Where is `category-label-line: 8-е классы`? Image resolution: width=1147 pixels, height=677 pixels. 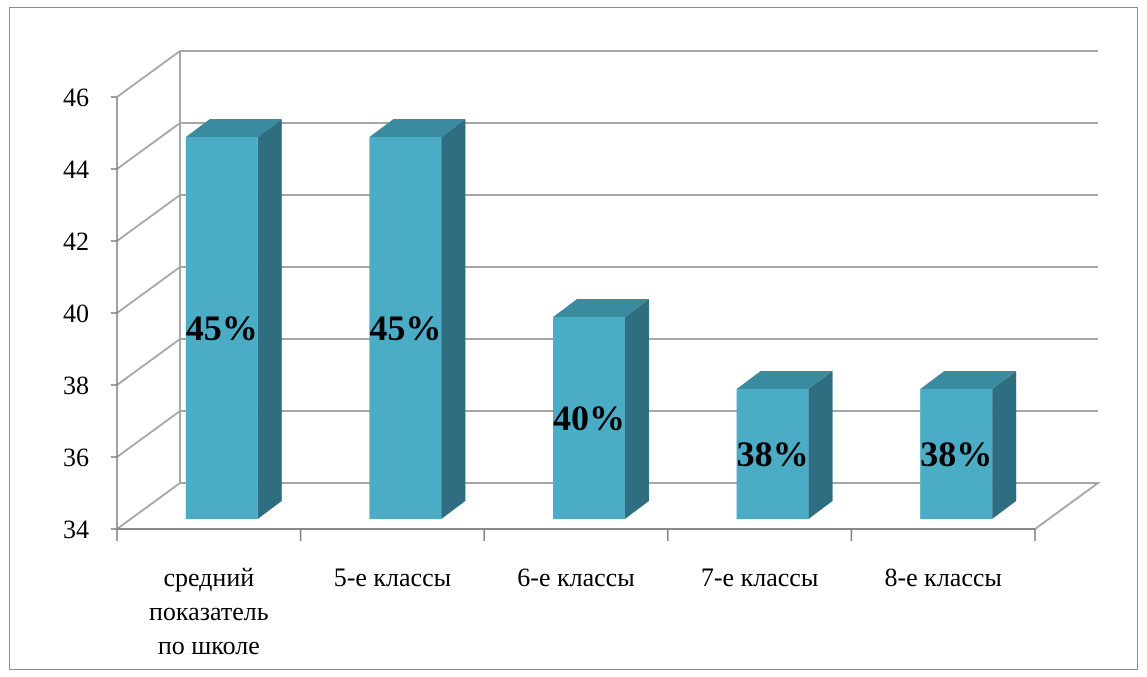
category-label-line: 8-е классы is located at coordinates (942, 577).